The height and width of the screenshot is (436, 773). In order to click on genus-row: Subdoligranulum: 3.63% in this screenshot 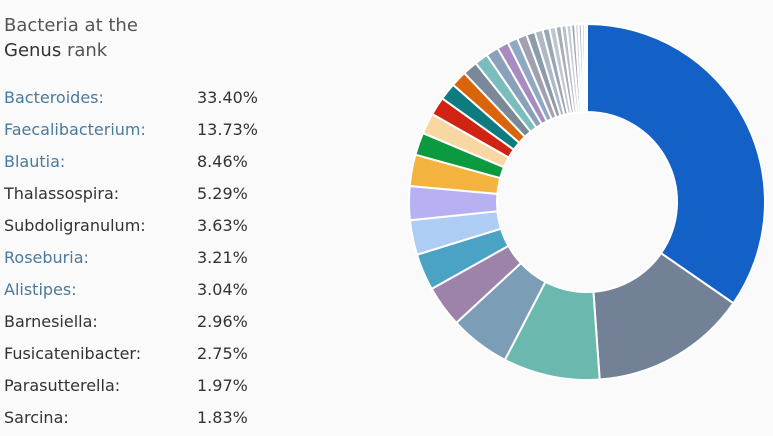, I will do `click(154, 228)`.